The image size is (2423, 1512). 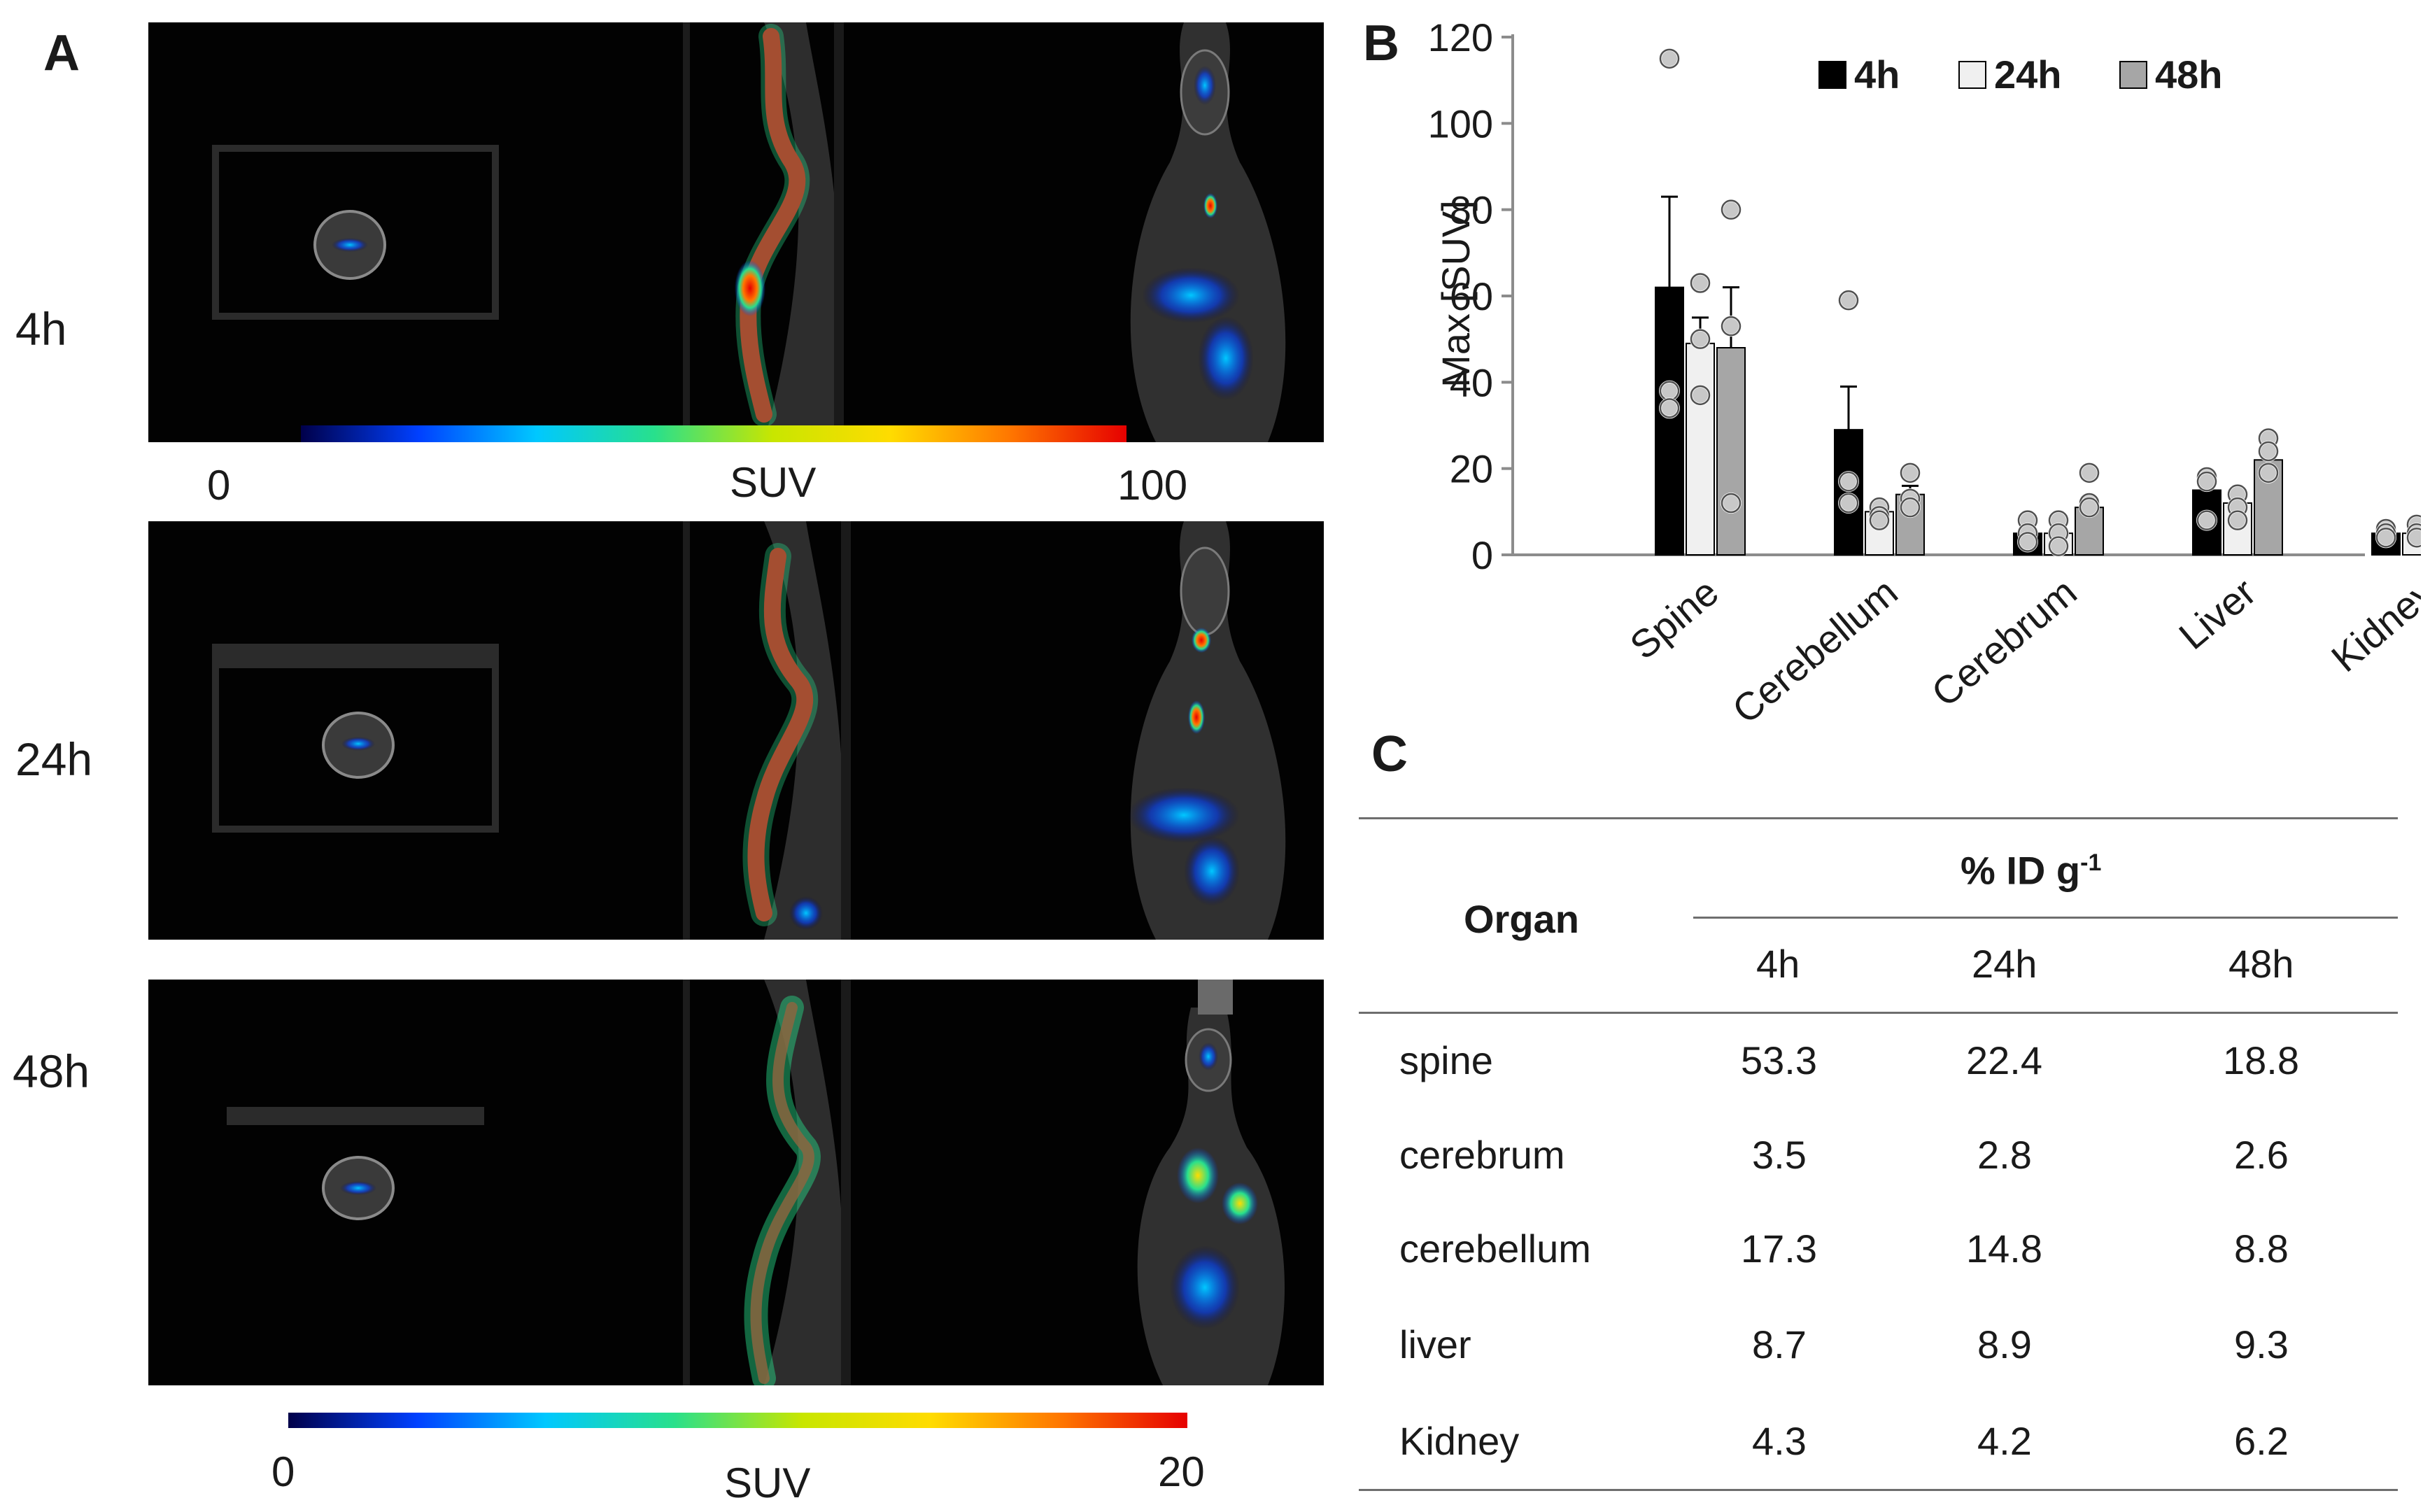 What do you see at coordinates (1779, 1344) in the screenshot?
I see `table-cell-value: 8.7` at bounding box center [1779, 1344].